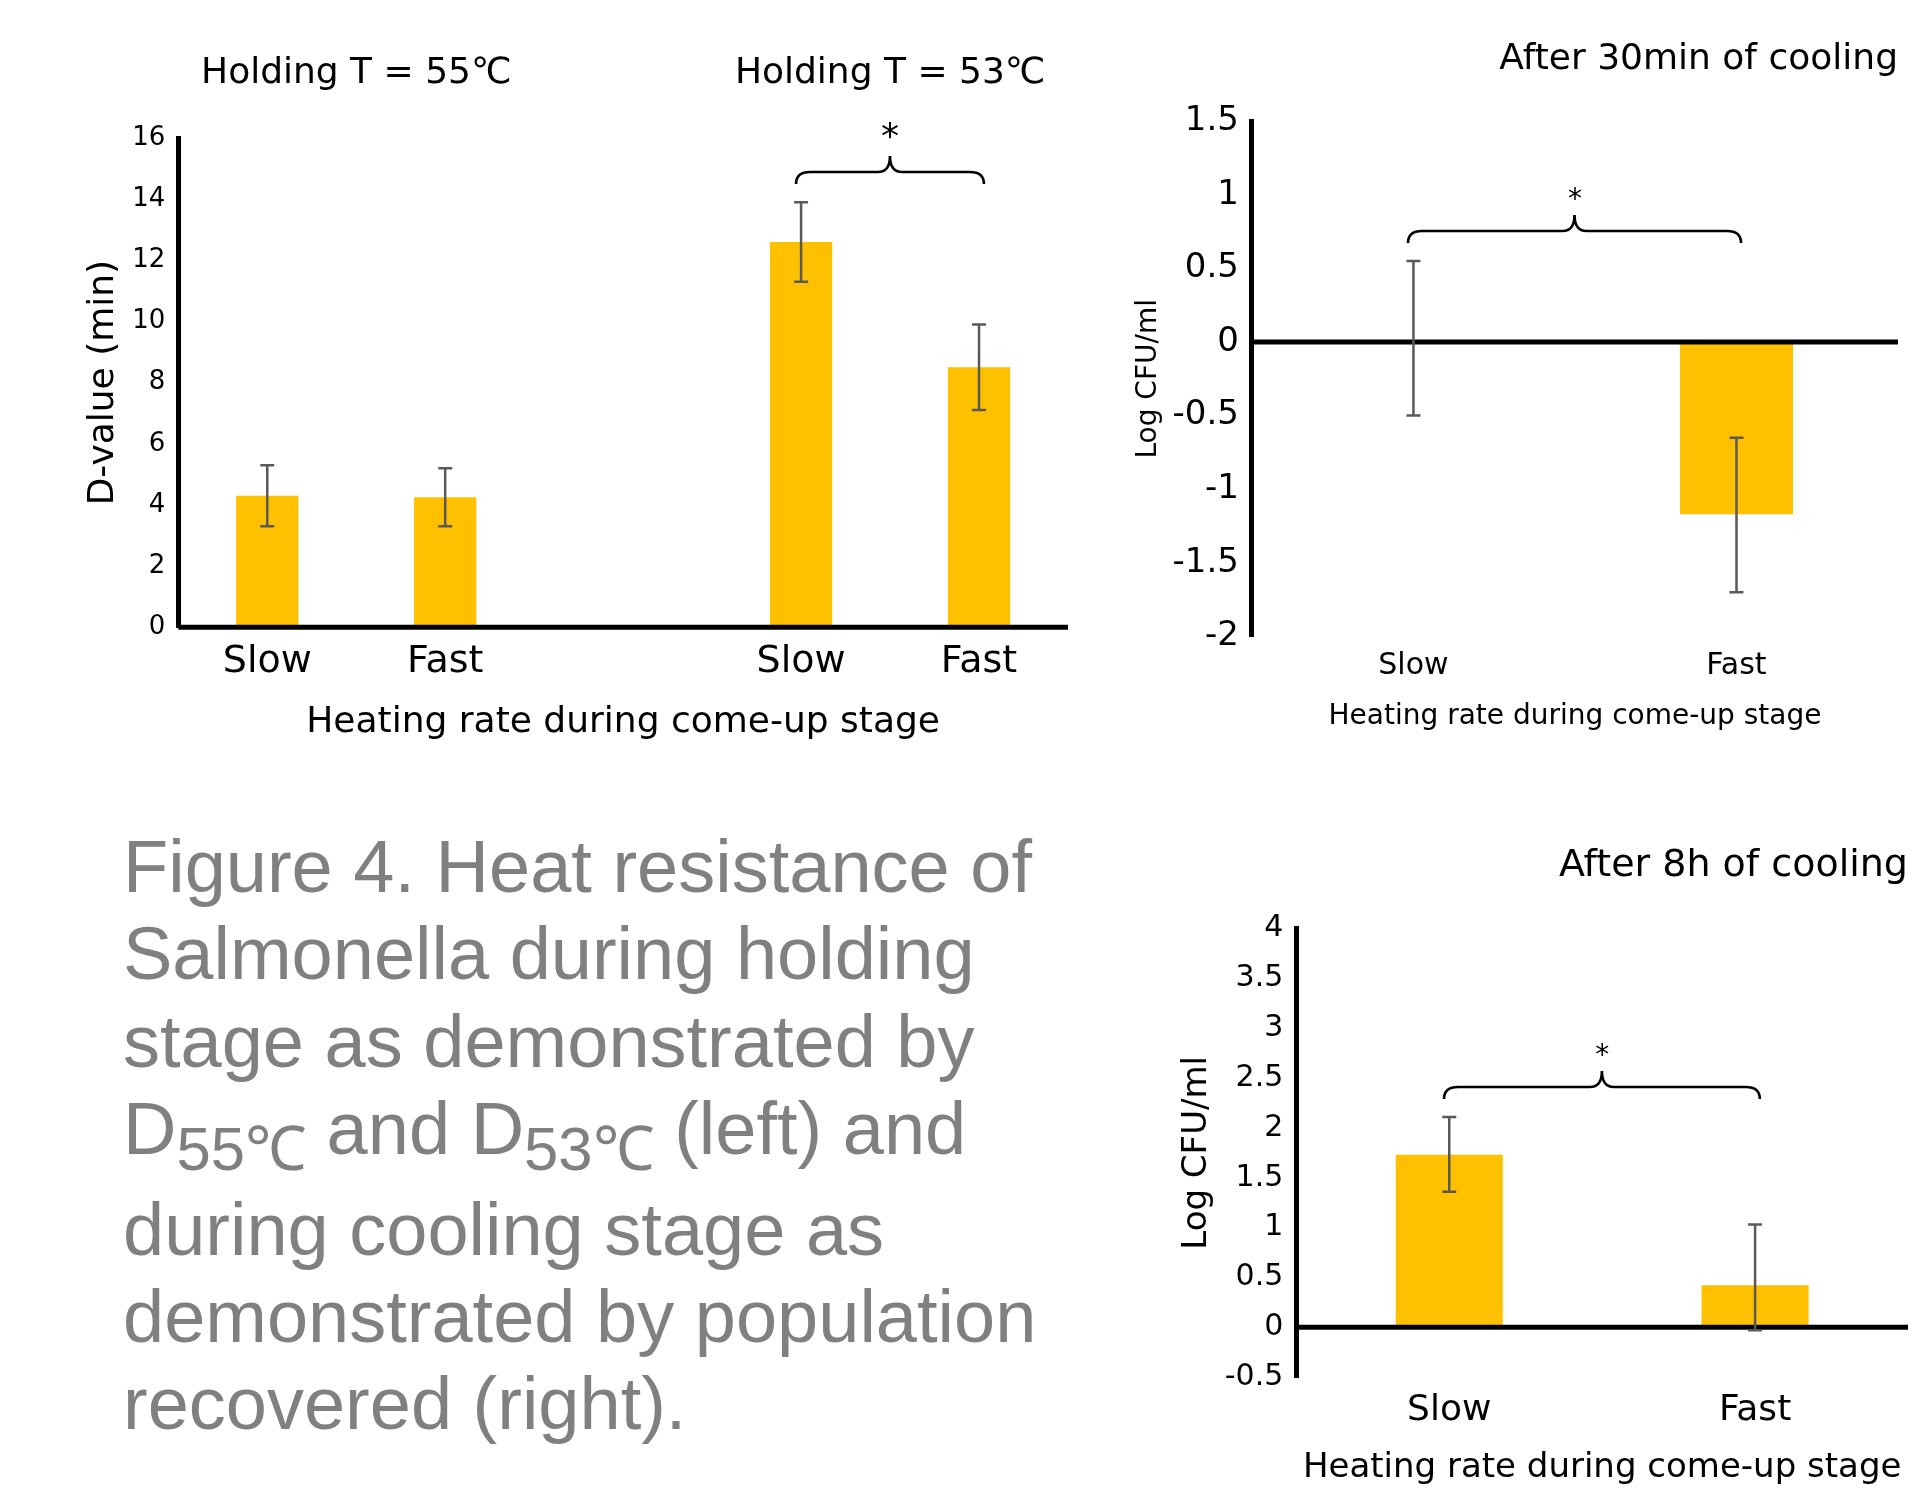 The width and height of the screenshot is (1920, 1488). What do you see at coordinates (149, 319) in the screenshot?
I see `y-tick-label: 10` at bounding box center [149, 319].